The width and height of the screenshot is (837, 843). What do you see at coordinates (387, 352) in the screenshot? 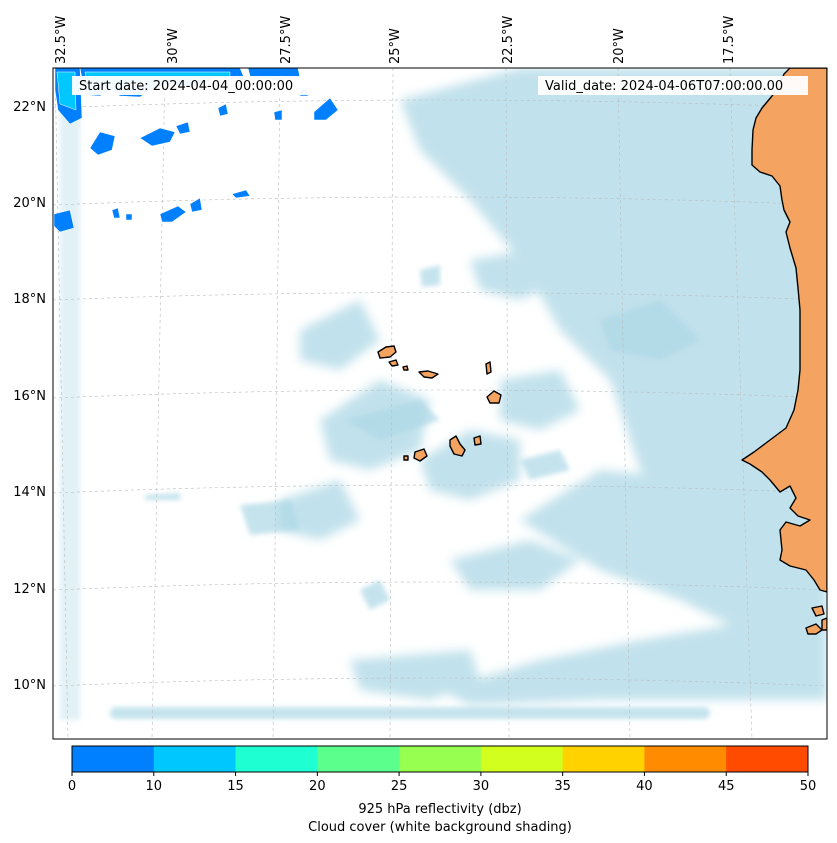
I see `island-santo-antao` at bounding box center [387, 352].